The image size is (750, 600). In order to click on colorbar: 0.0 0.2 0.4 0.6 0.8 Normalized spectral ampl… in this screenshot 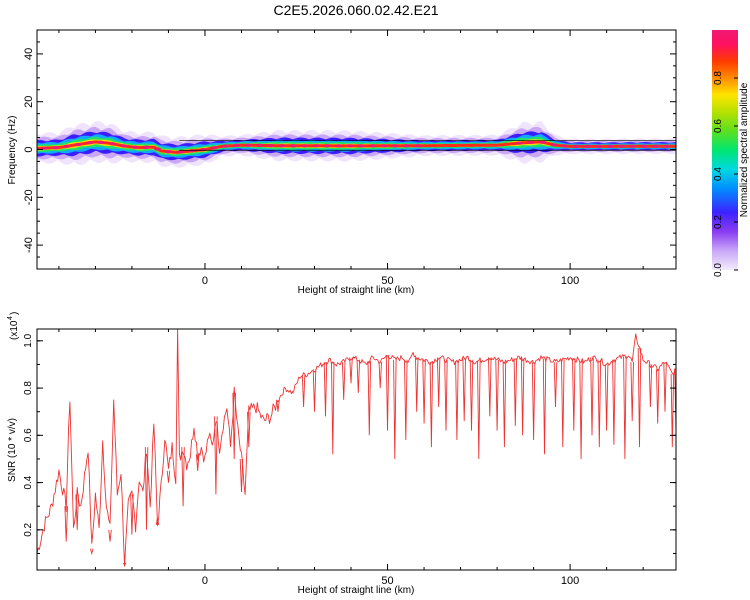, I will do `click(731, 153)`.